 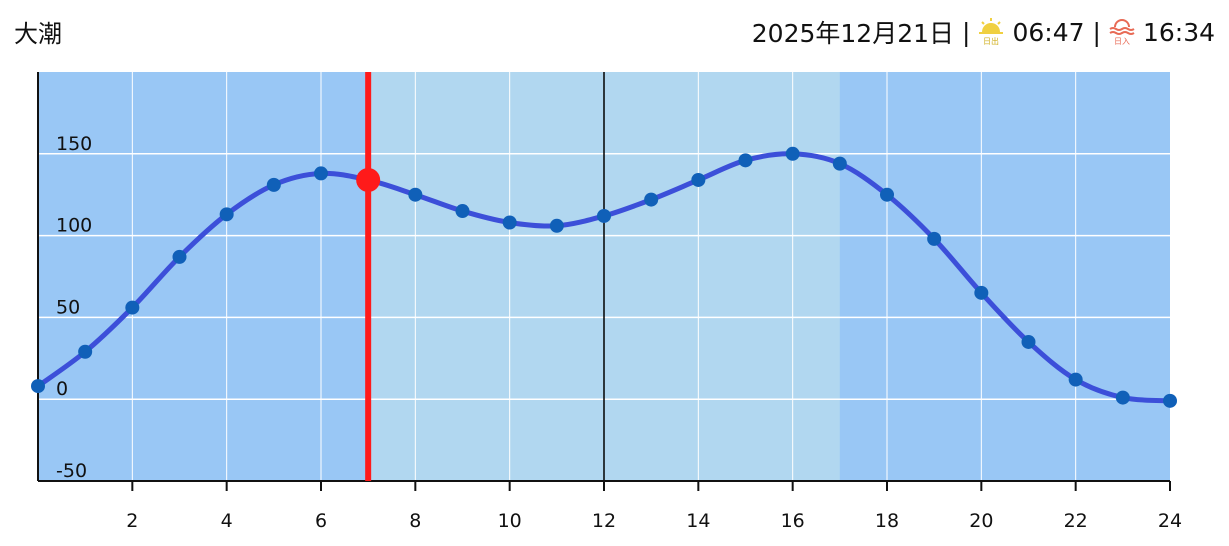 What do you see at coordinates (74, 144) in the screenshot?
I see `y-tick-label: 150` at bounding box center [74, 144].